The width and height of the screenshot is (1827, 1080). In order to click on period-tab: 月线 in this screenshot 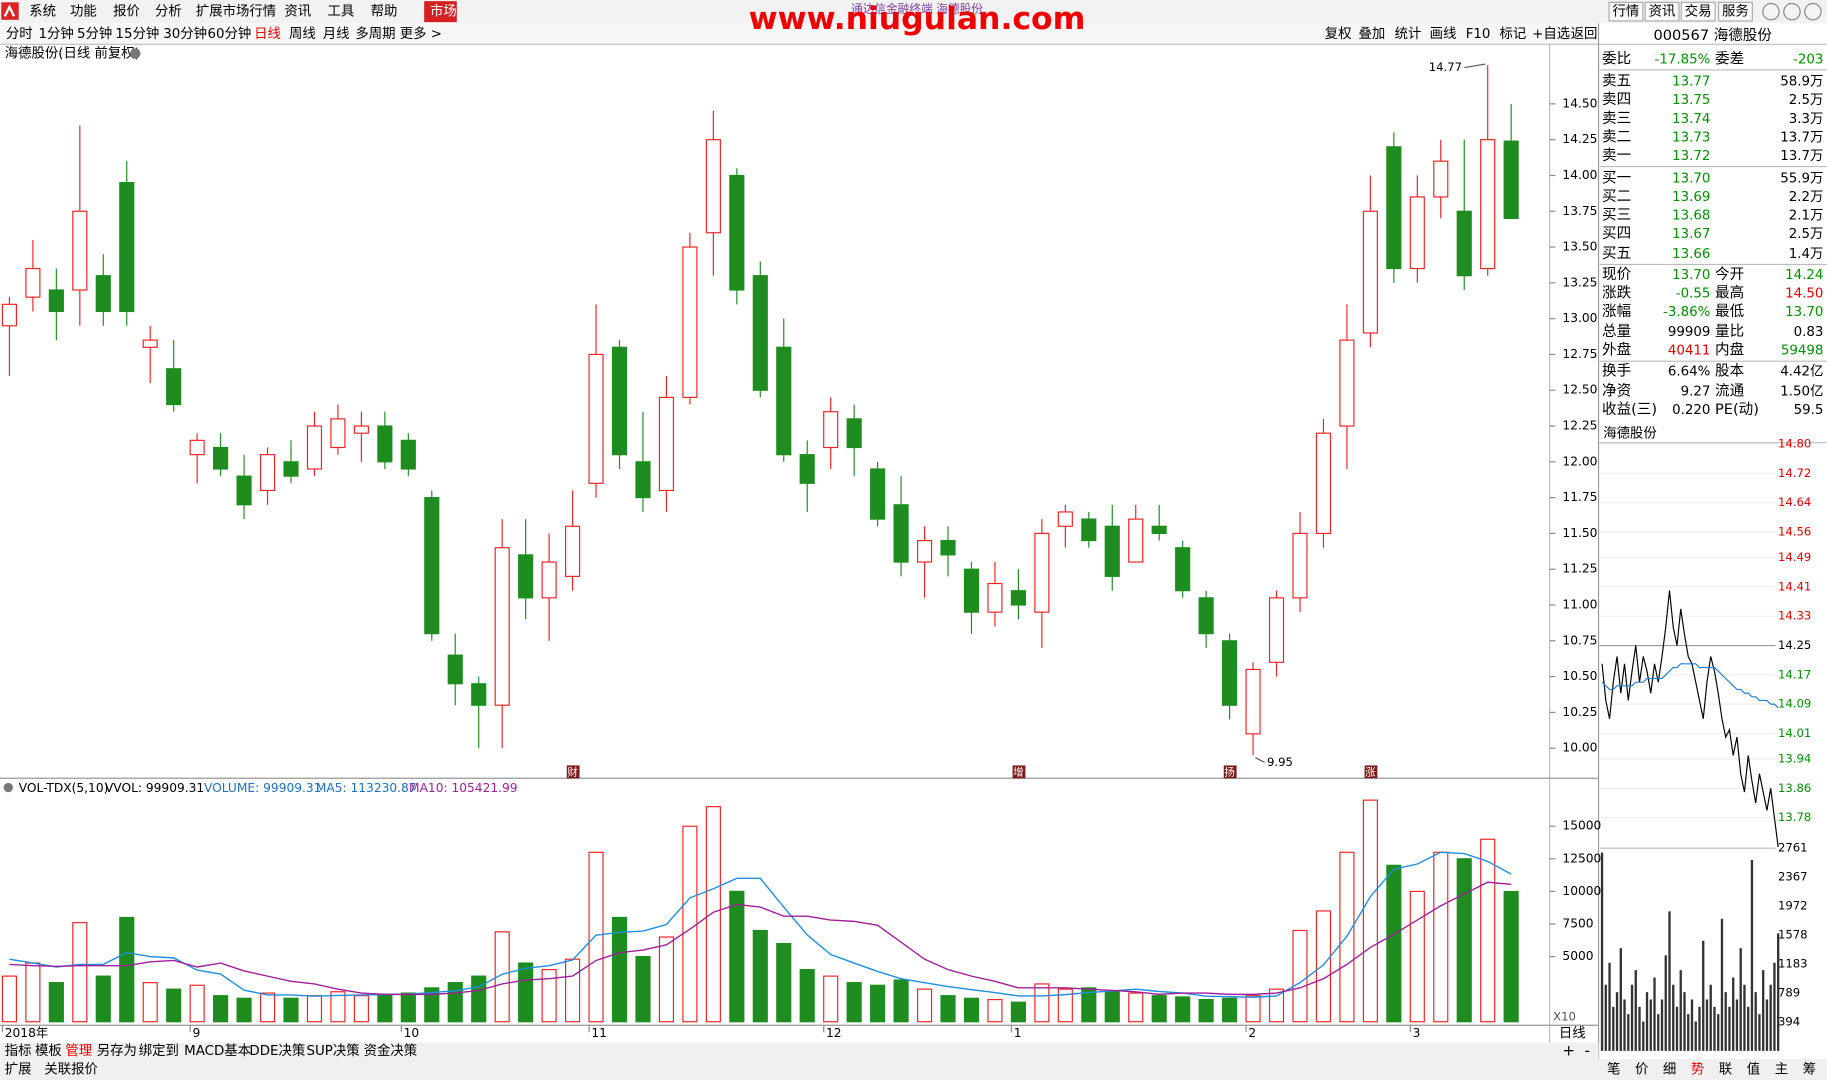, I will do `click(336, 34)`.